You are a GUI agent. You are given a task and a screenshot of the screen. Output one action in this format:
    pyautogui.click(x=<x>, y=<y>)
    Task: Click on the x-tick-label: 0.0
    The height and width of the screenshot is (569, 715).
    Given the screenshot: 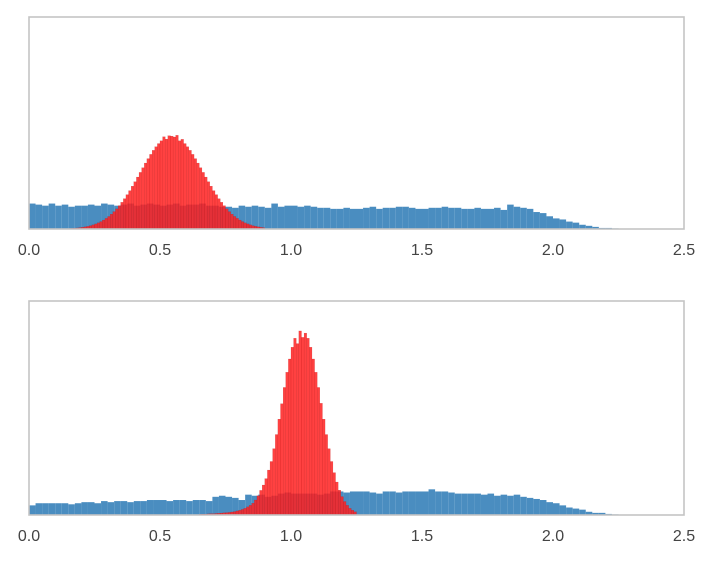 What is the action you would take?
    pyautogui.click(x=29, y=250)
    